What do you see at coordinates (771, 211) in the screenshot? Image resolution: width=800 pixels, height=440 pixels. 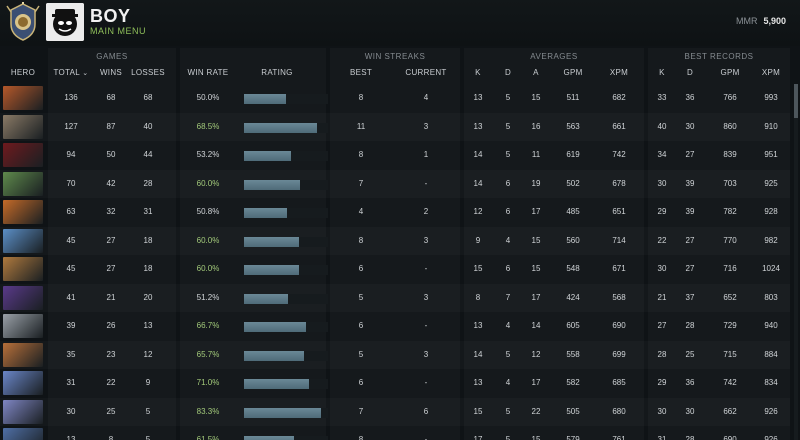 I see `cell-rec-xpm: 928` at bounding box center [771, 211].